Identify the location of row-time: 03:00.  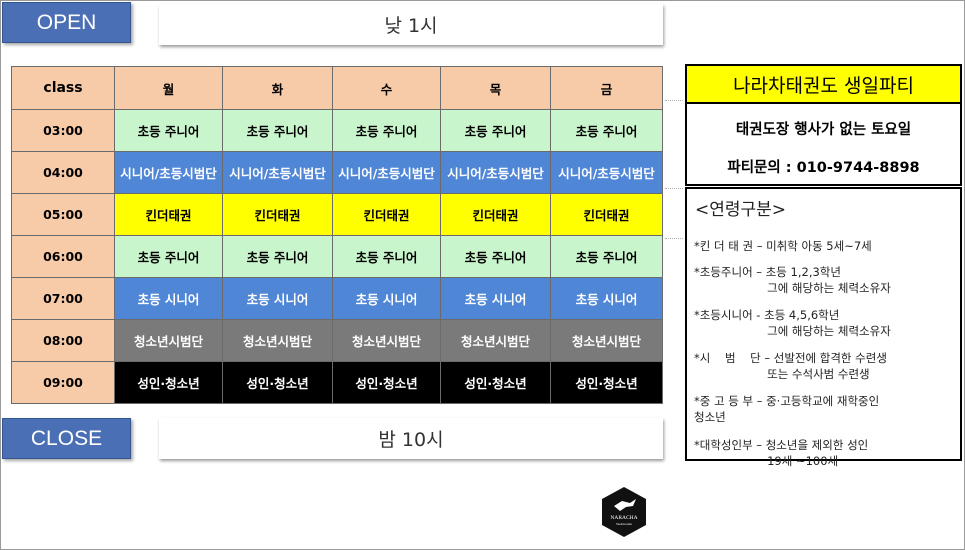
(63, 130).